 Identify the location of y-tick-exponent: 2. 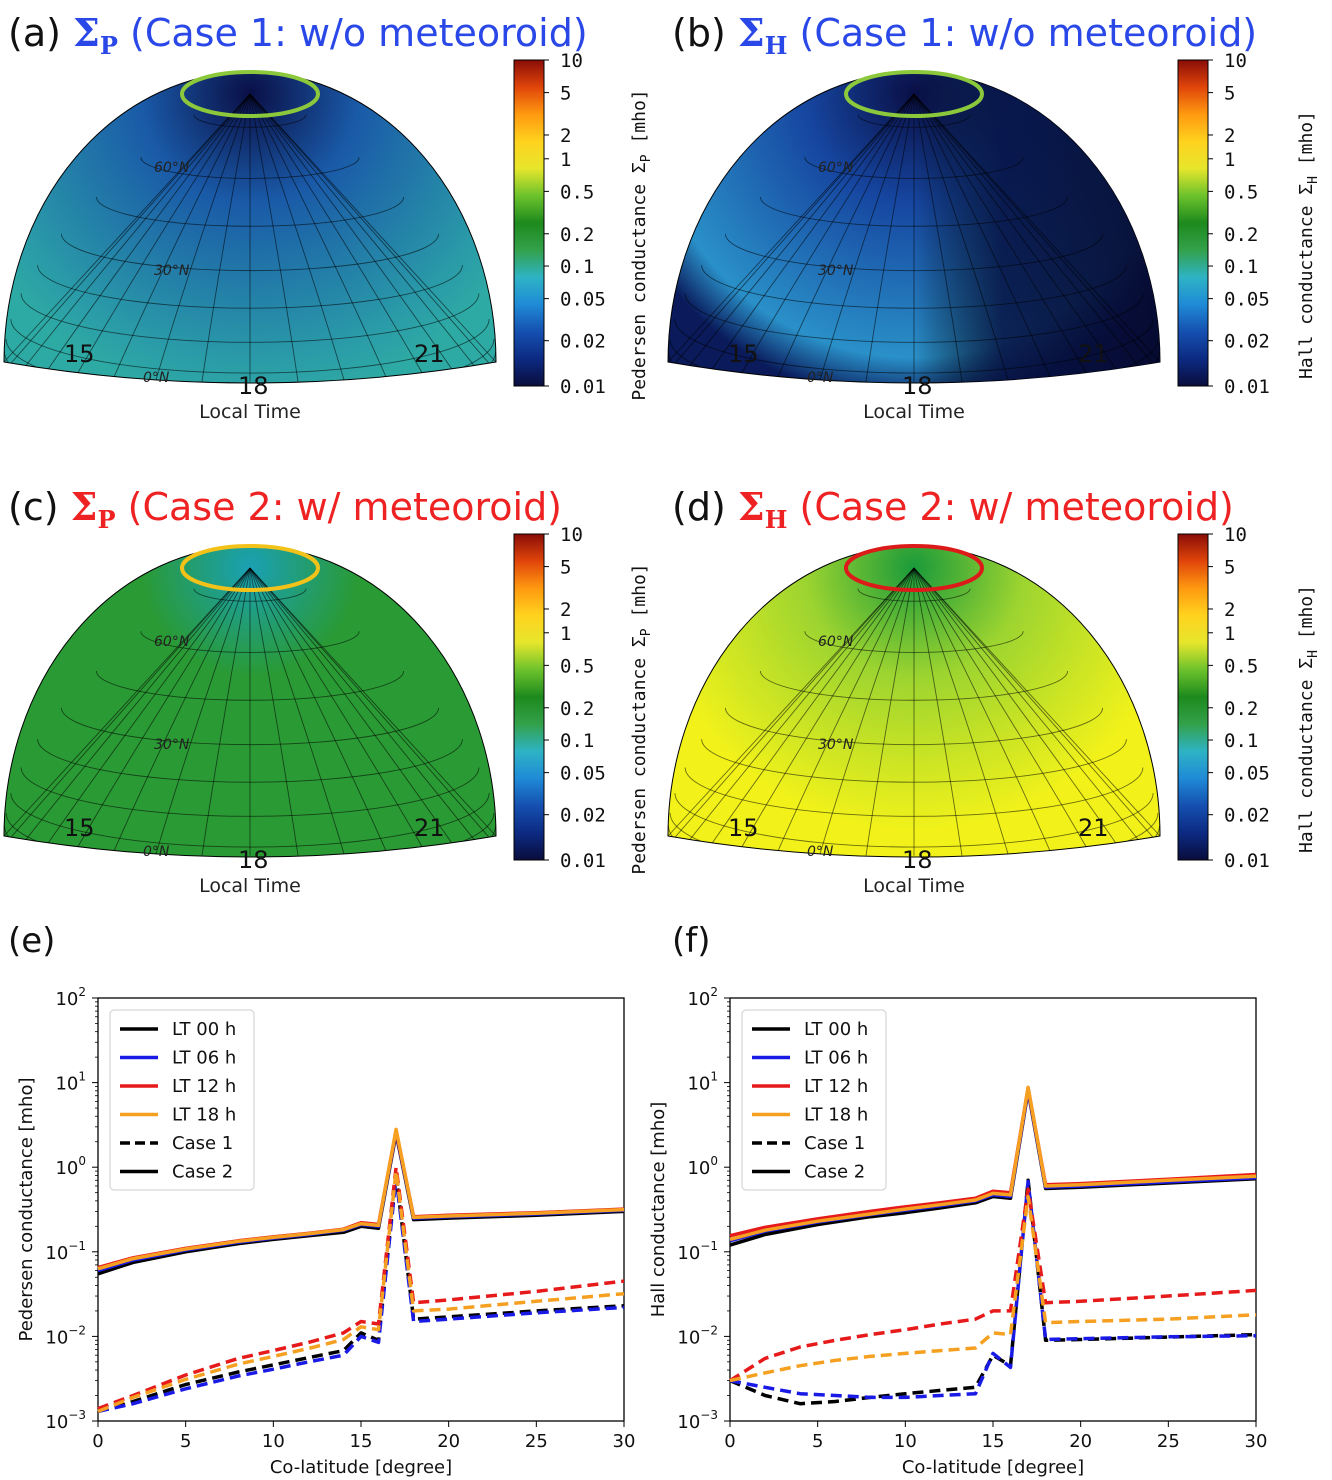
(714, 992).